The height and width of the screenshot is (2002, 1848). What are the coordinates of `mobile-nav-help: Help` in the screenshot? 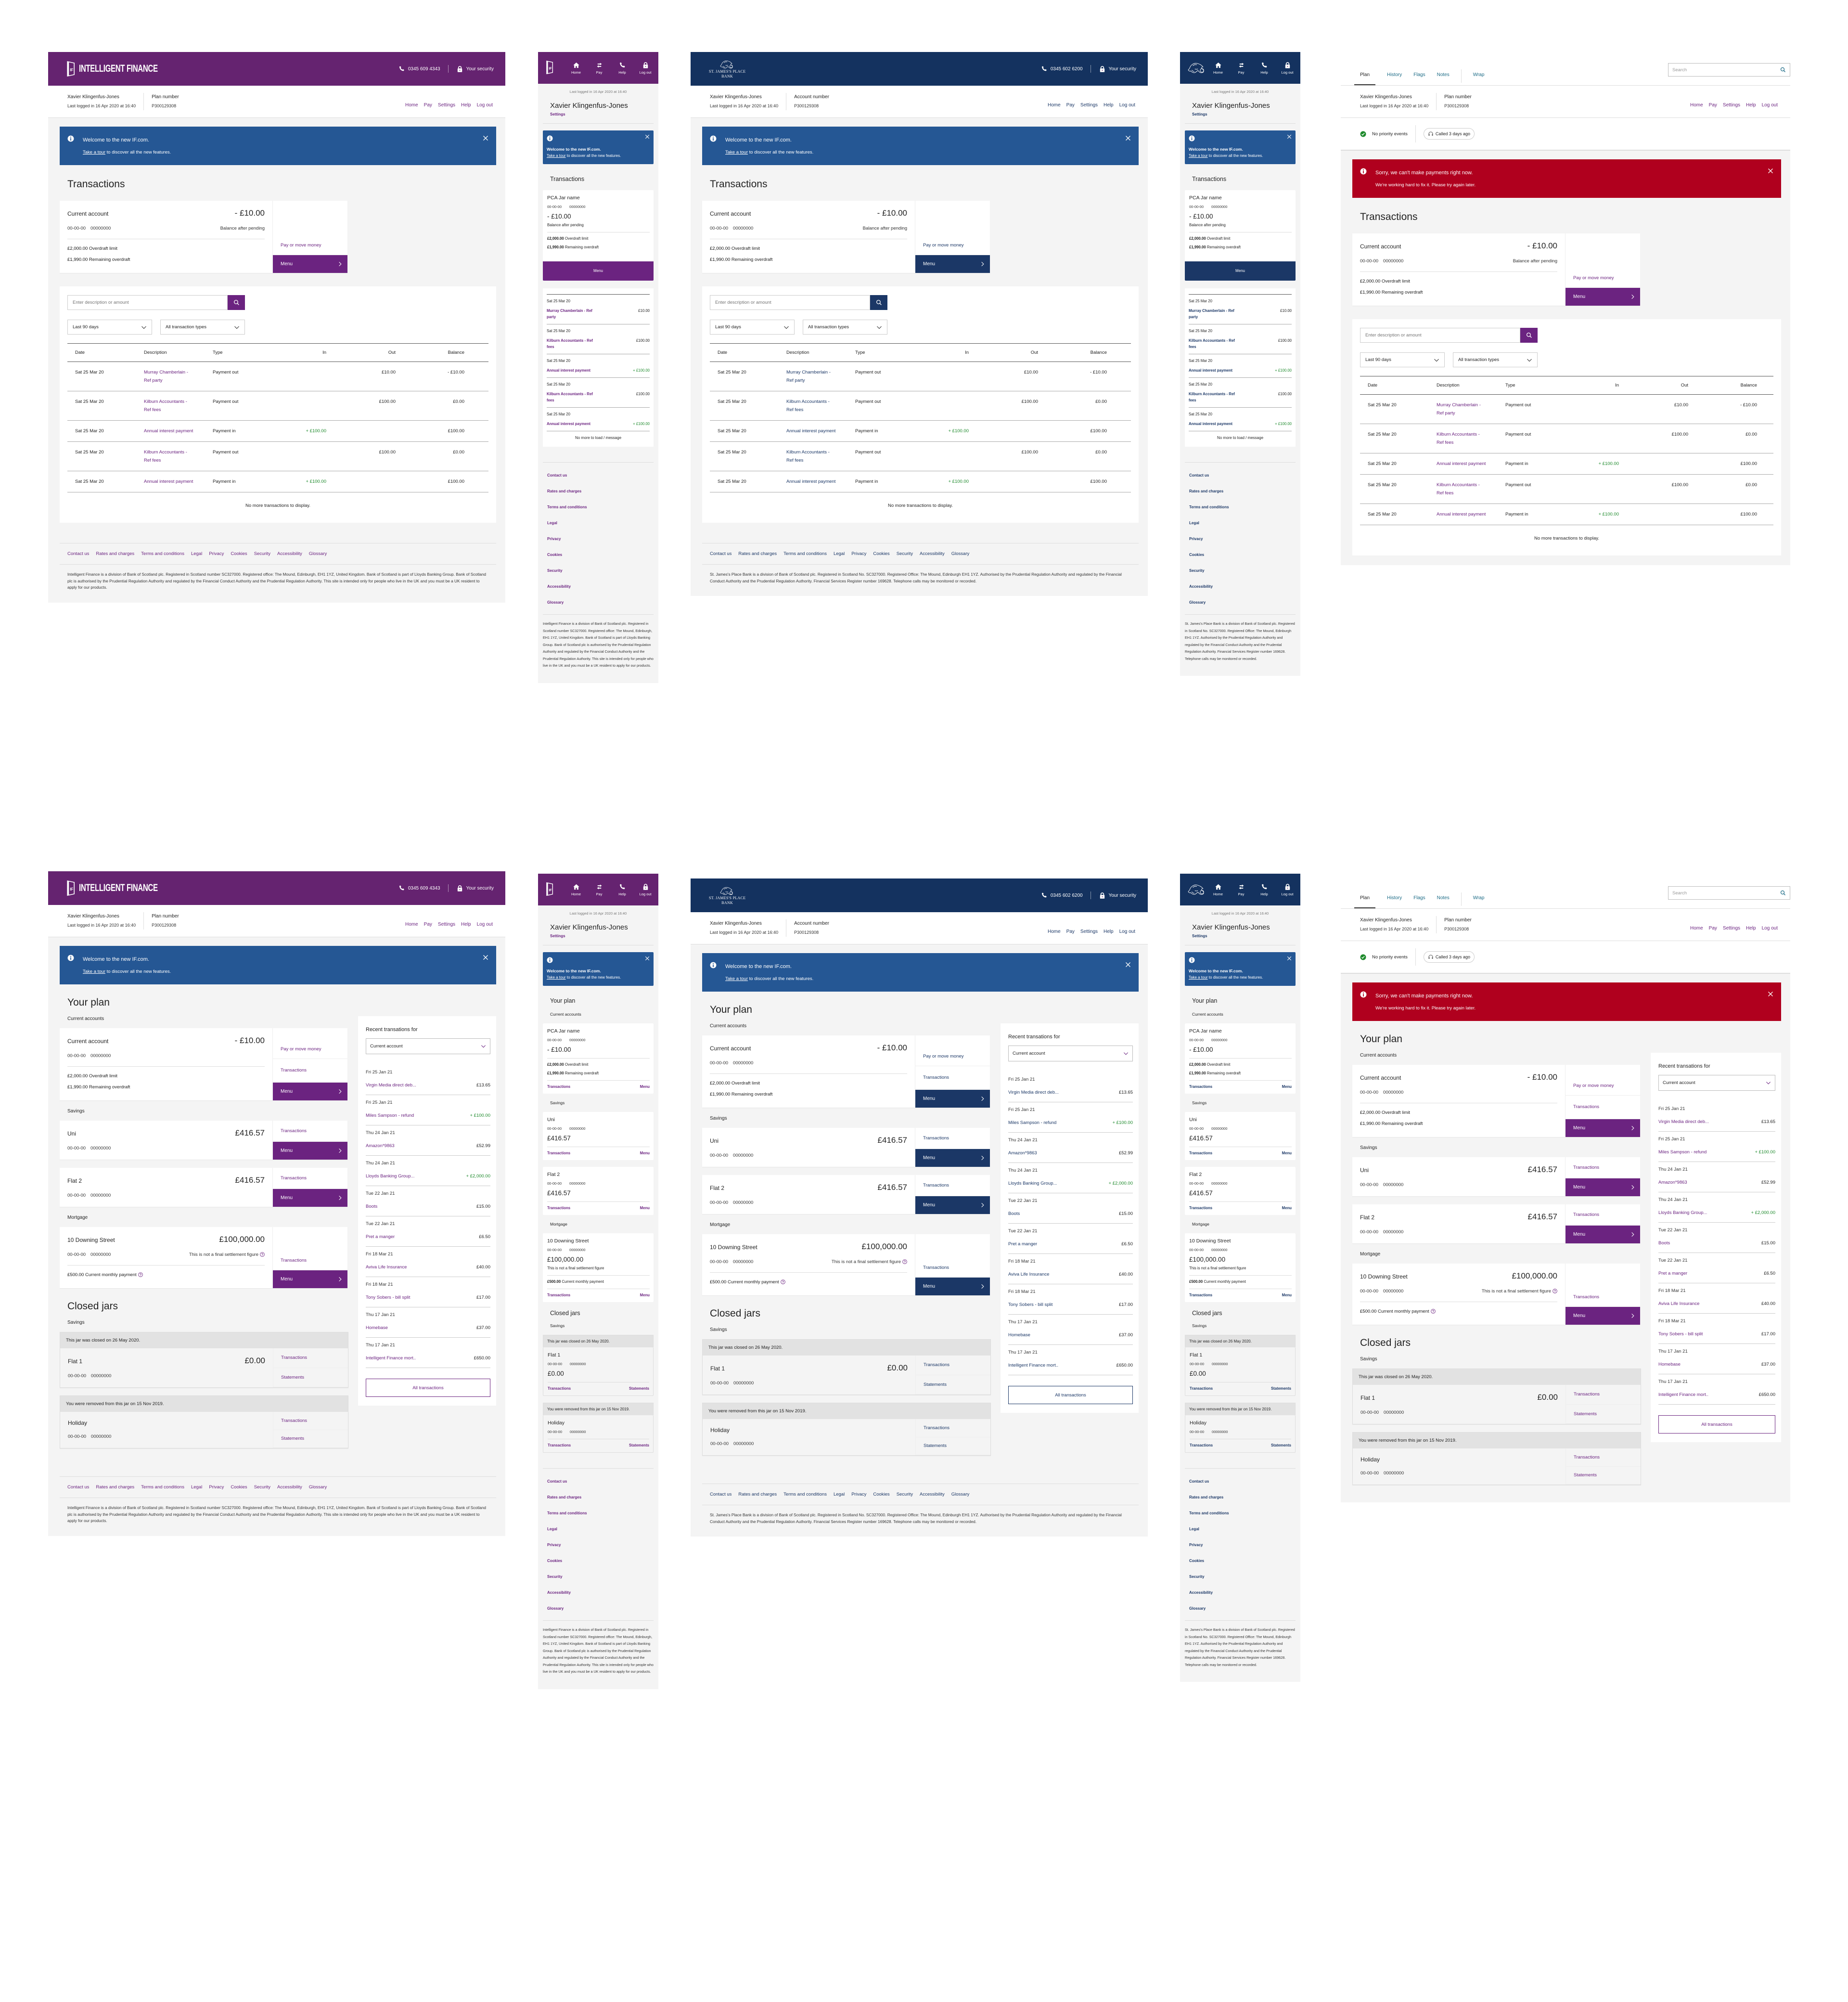 It's located at (622, 69).